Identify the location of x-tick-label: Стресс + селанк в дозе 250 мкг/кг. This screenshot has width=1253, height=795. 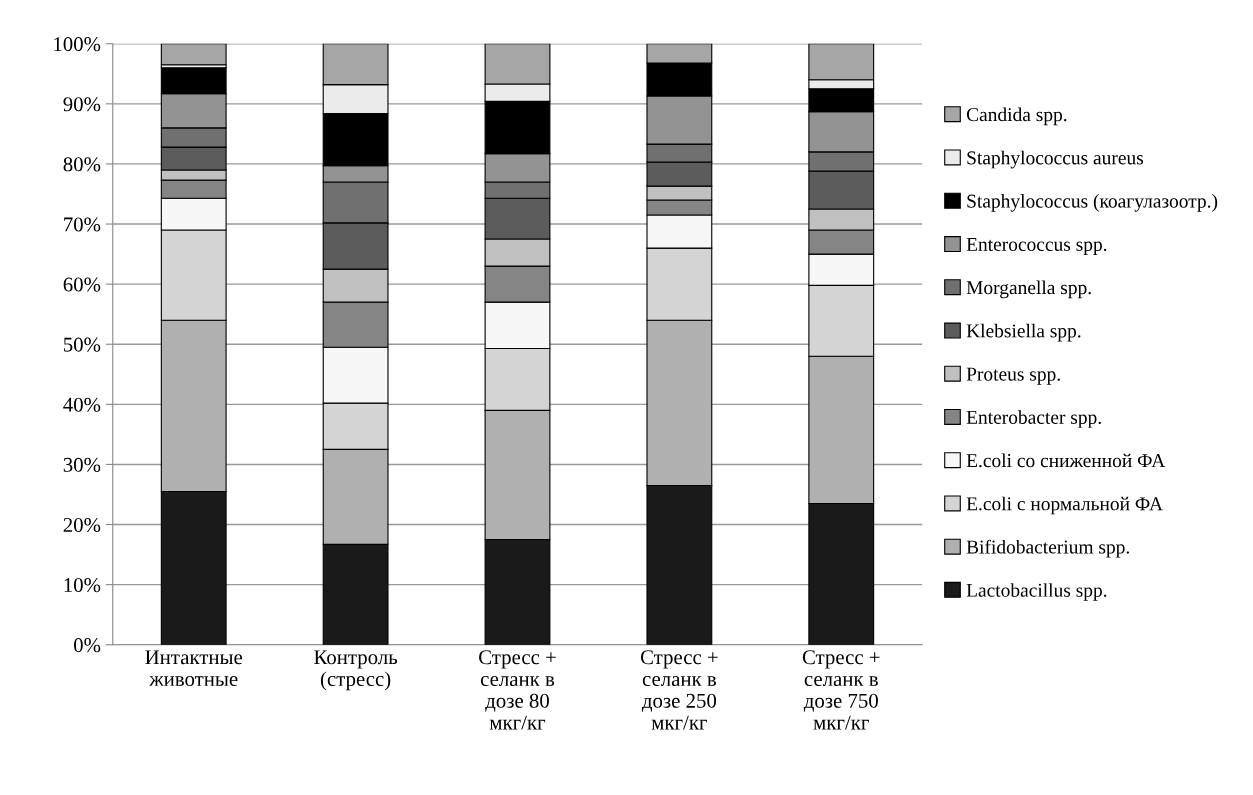
(679, 690).